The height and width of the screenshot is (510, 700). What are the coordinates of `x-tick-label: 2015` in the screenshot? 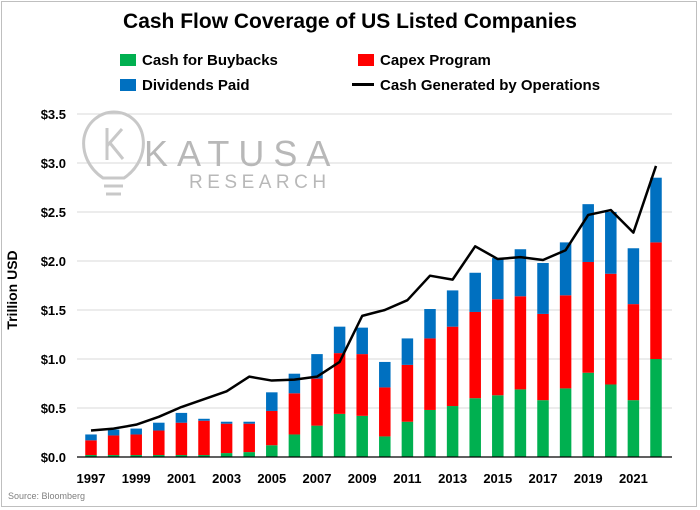 It's located at (497, 478).